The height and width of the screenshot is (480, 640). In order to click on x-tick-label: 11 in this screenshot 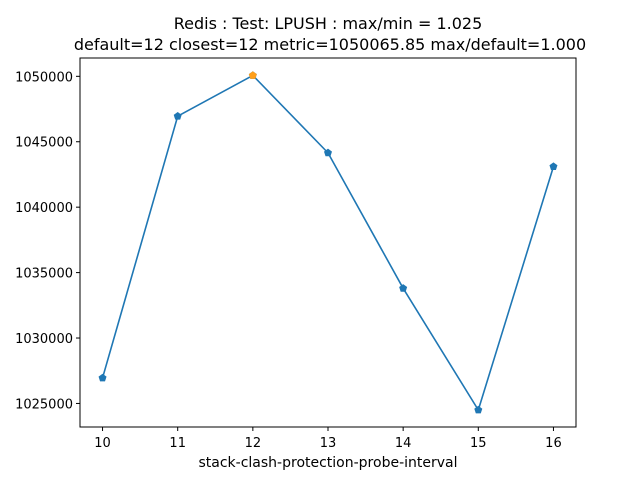, I will do `click(177, 443)`.